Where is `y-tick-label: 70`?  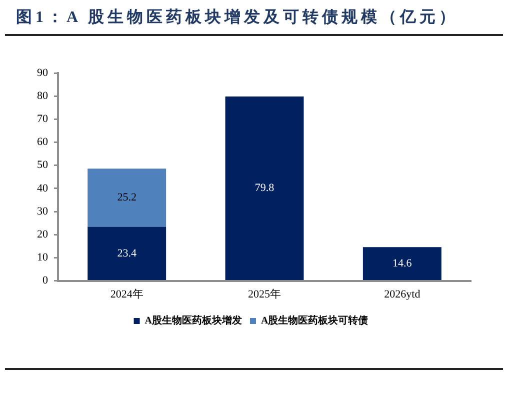 y-tick-label: 70 is located at coordinates (42, 119).